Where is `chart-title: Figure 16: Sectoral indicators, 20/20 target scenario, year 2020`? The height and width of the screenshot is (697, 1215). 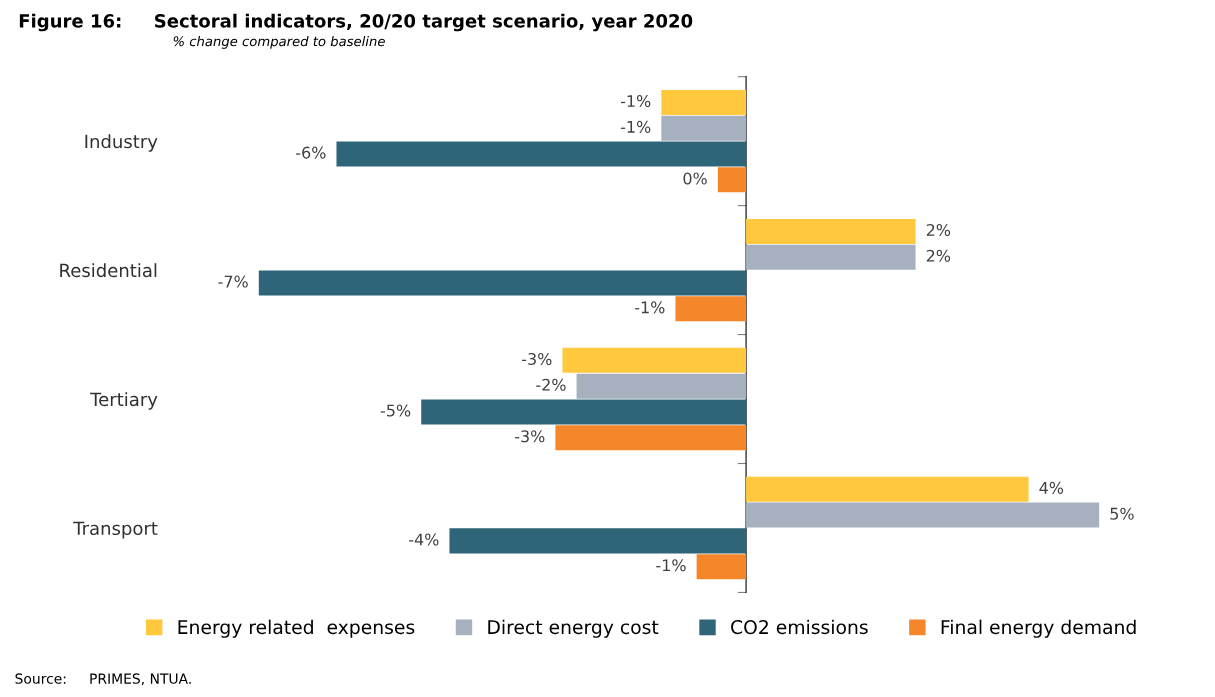 chart-title: Figure 16: Sectoral indicators, 20/20 target scenario, year 2020 is located at coordinates (356, 22).